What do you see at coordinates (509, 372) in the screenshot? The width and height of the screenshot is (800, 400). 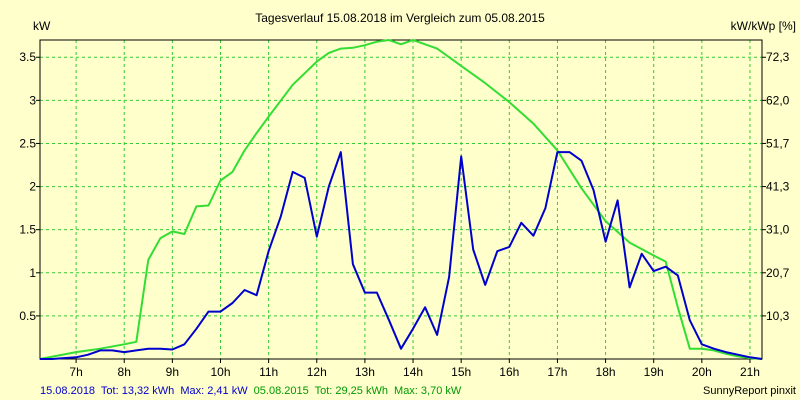 I see `x-tick-label: 16h` at bounding box center [509, 372].